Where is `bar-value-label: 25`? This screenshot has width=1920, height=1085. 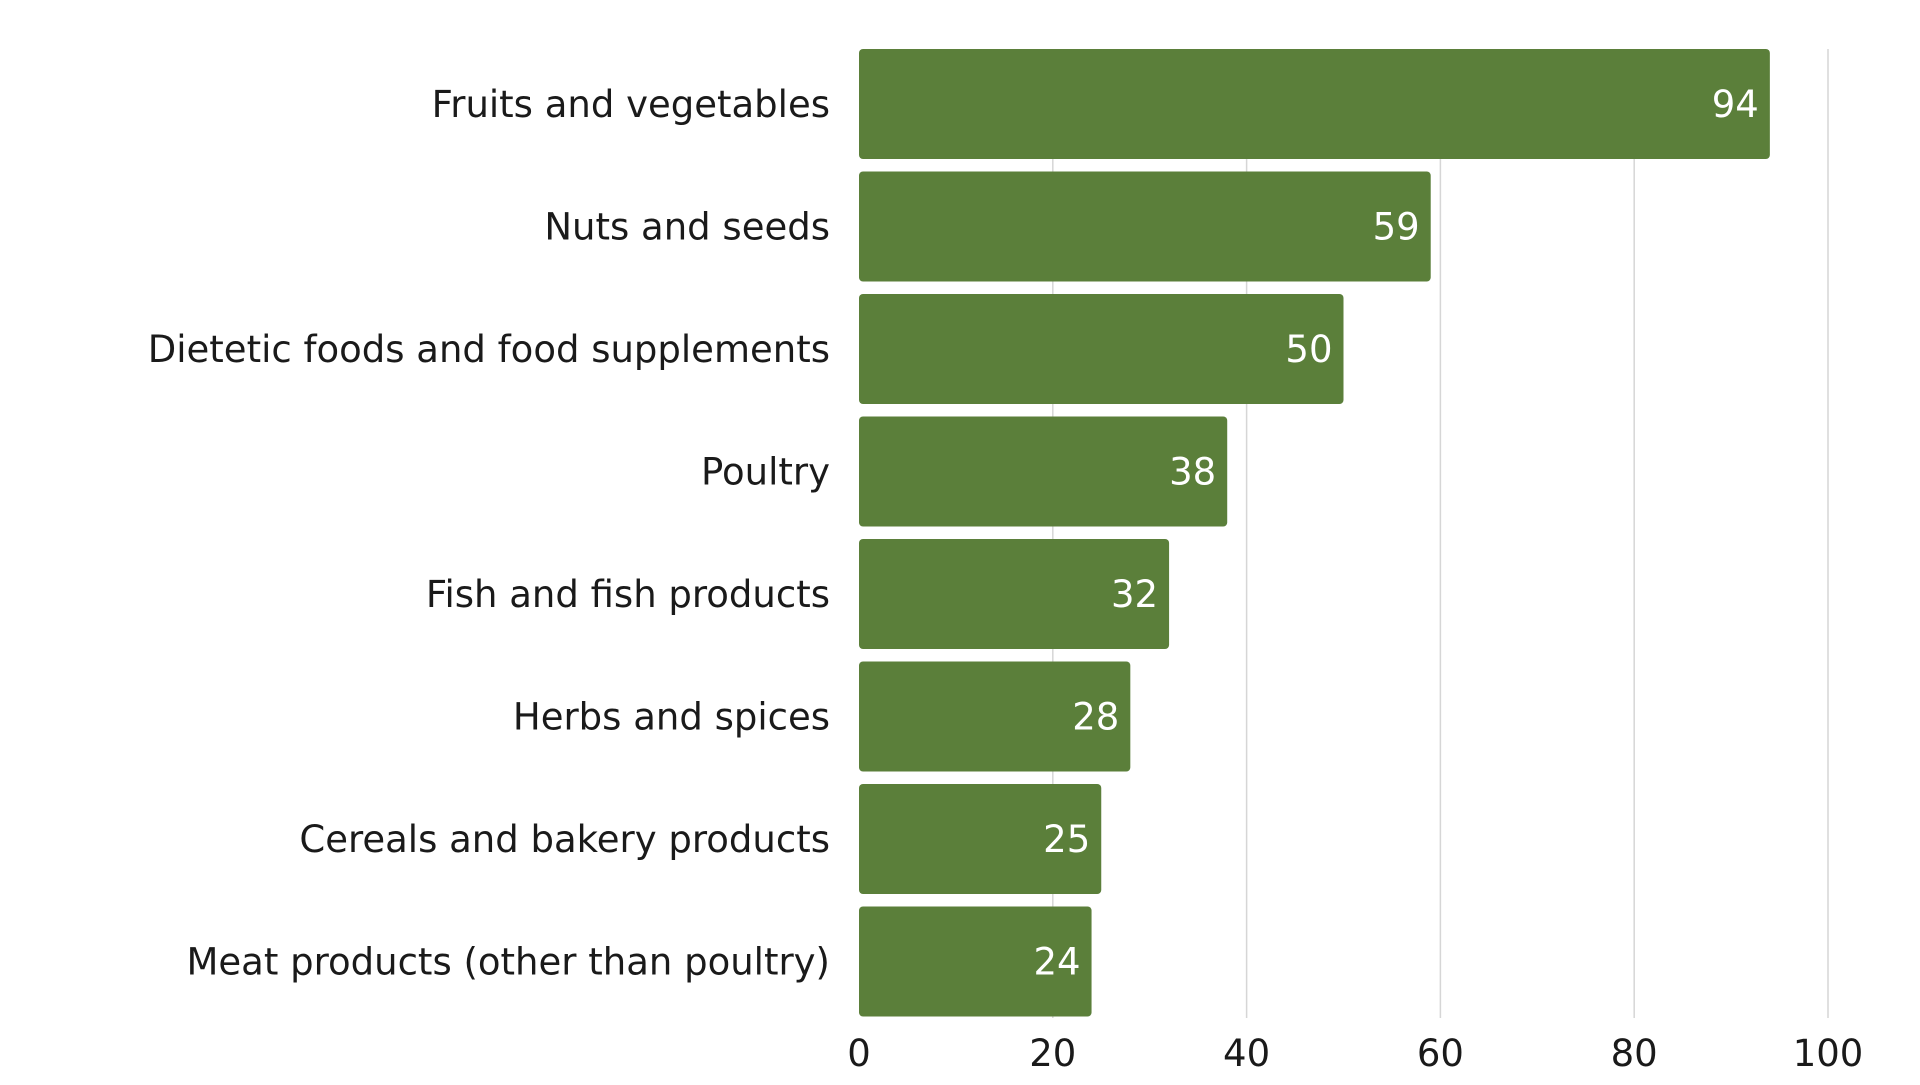
bar-value-label: 25 is located at coordinates (1066, 839).